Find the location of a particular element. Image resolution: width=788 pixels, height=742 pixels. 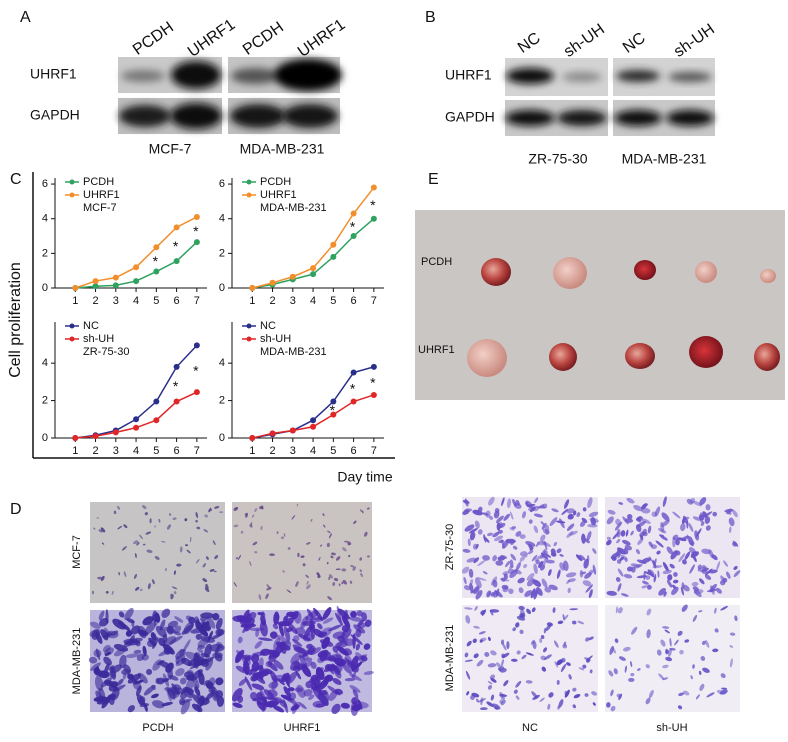

column-label: UHRF1 is located at coordinates (302, 728).